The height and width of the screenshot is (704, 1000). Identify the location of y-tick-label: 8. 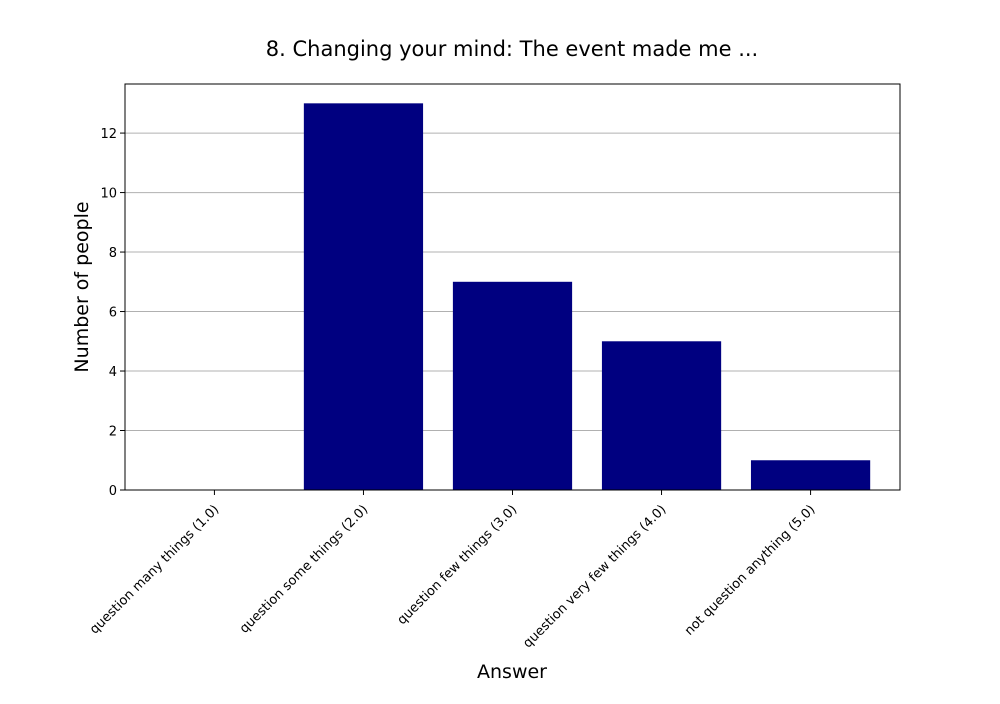
(113, 253).